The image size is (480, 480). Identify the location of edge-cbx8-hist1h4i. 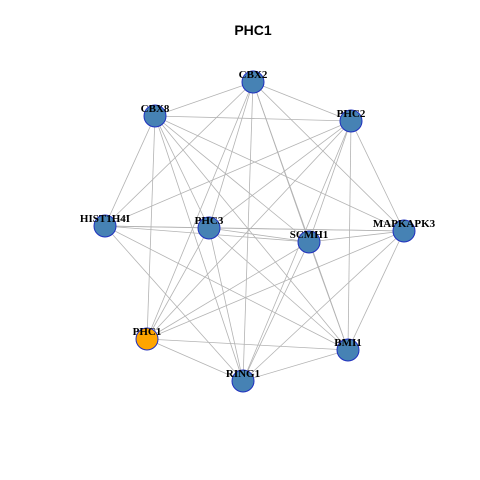
(130, 171).